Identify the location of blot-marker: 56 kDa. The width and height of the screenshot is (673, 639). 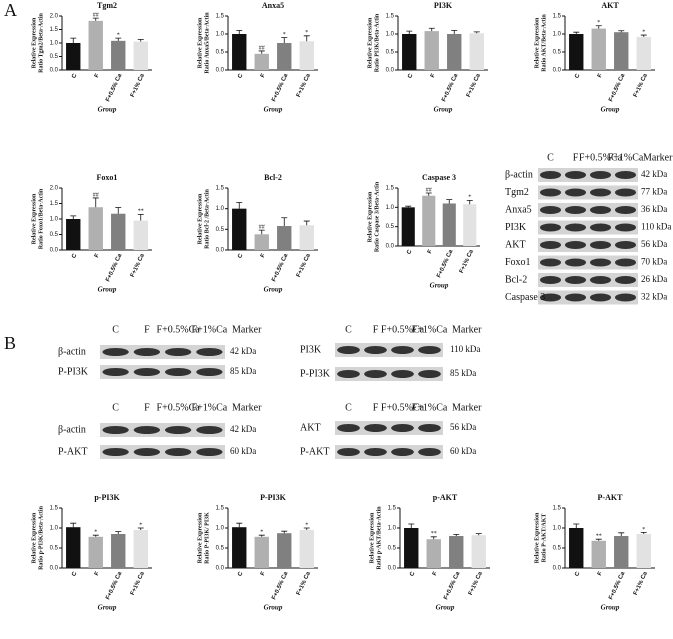
(463, 427).